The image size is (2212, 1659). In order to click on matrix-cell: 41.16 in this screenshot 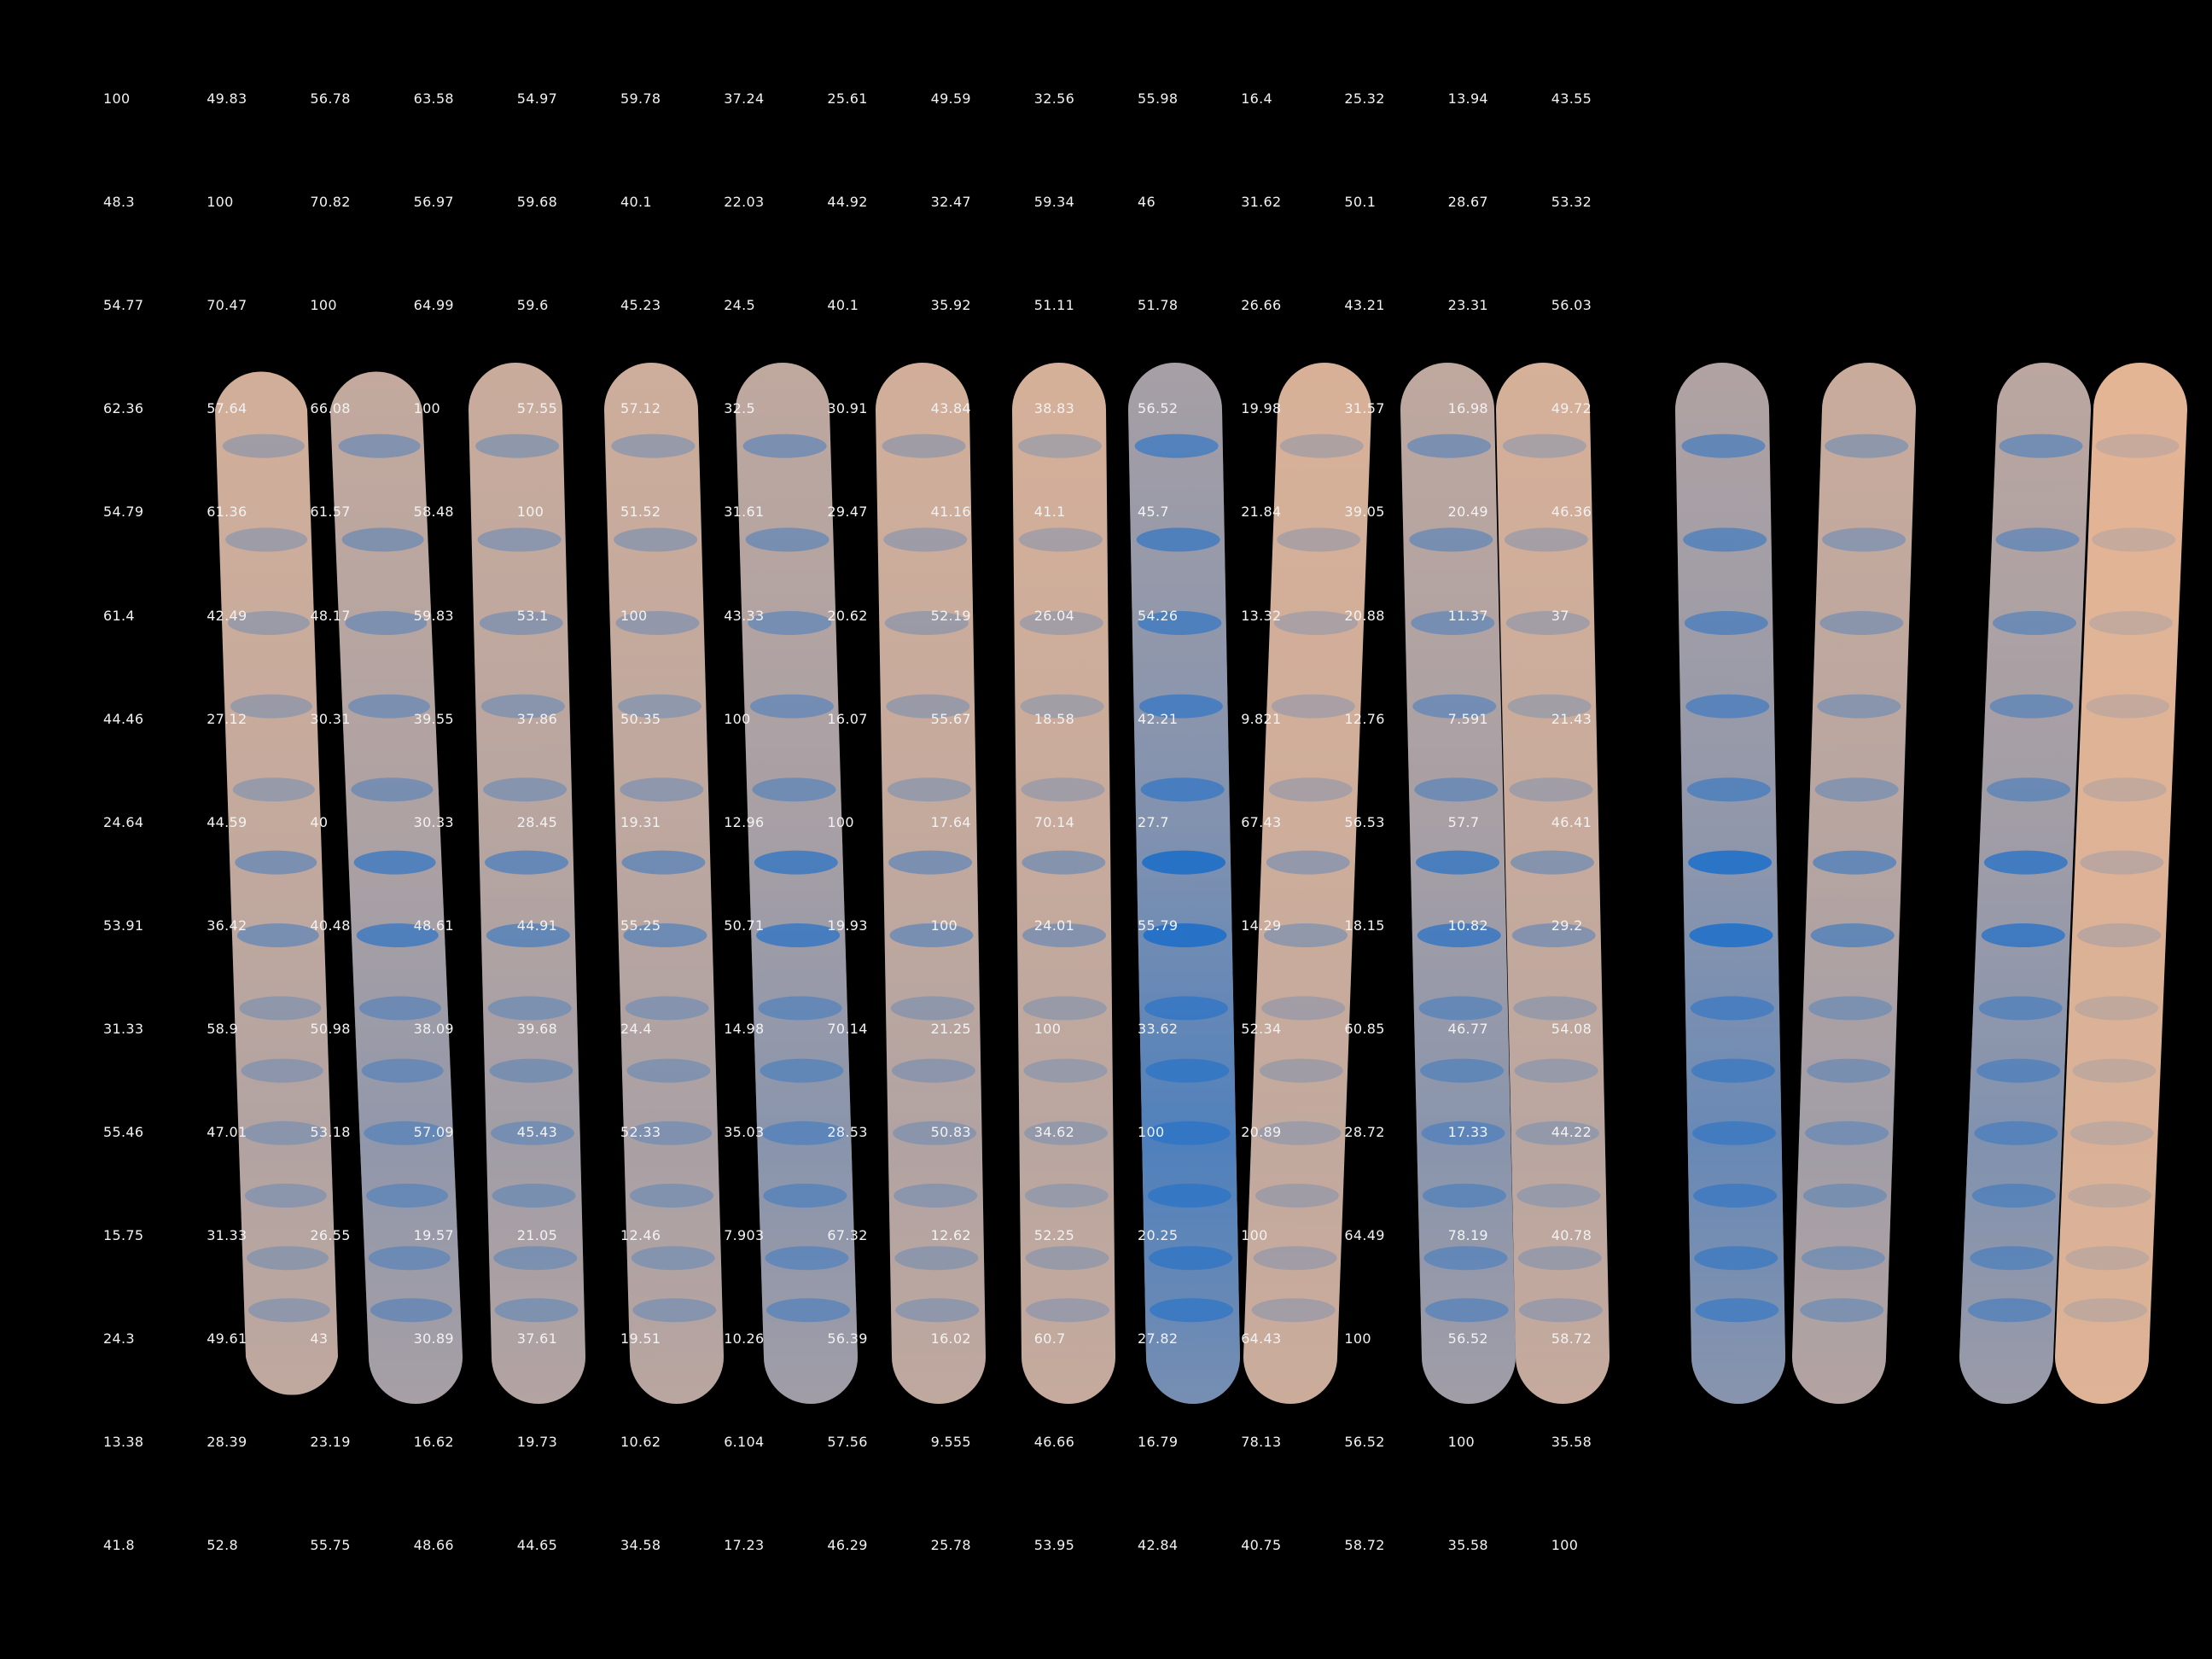, I will do `click(950, 512)`.